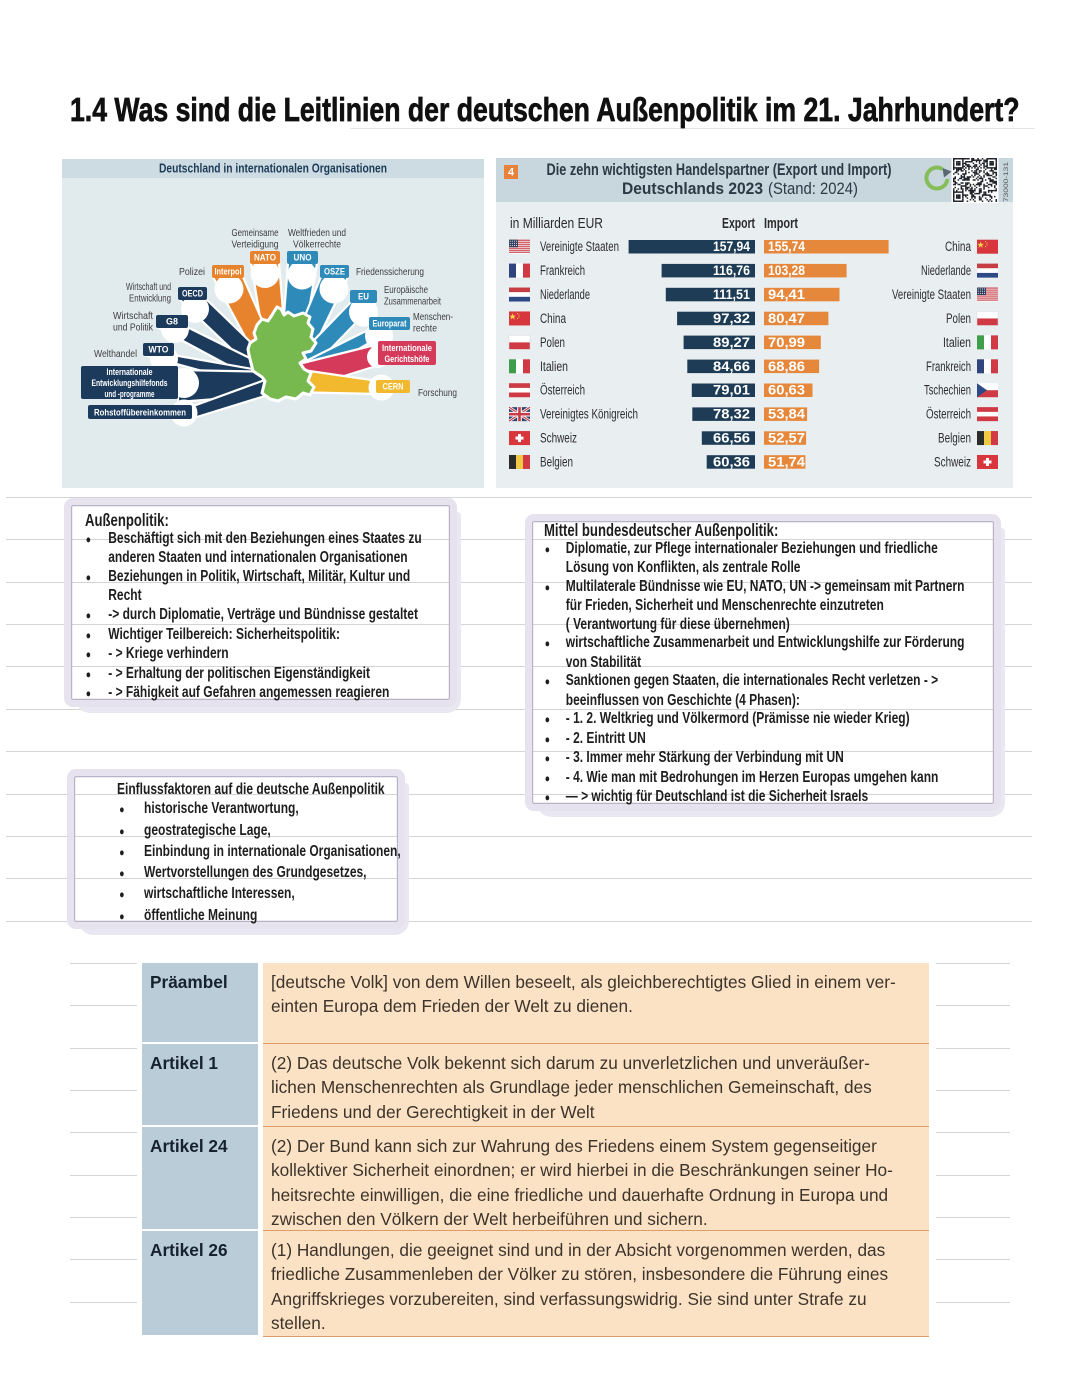 The image size is (1080, 1395). I want to click on svg-text: Europäische, so click(406, 290).